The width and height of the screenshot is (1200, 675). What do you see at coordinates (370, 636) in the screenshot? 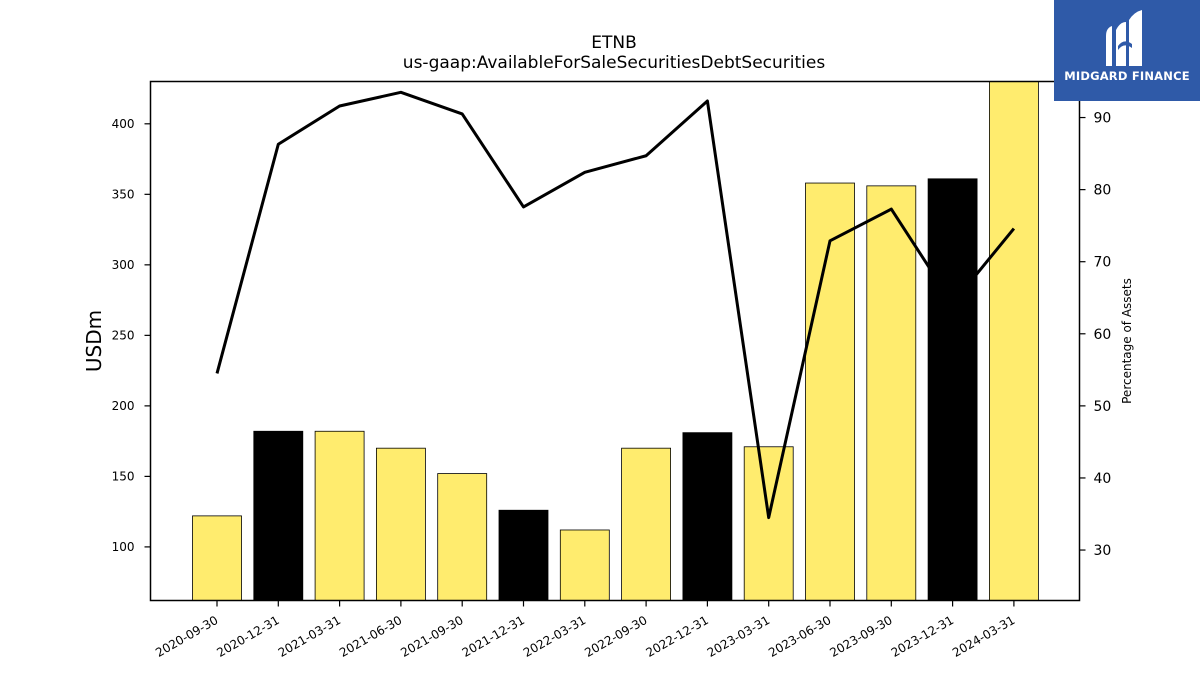
I see `x-tick-label: 2021-06-30` at bounding box center [370, 636].